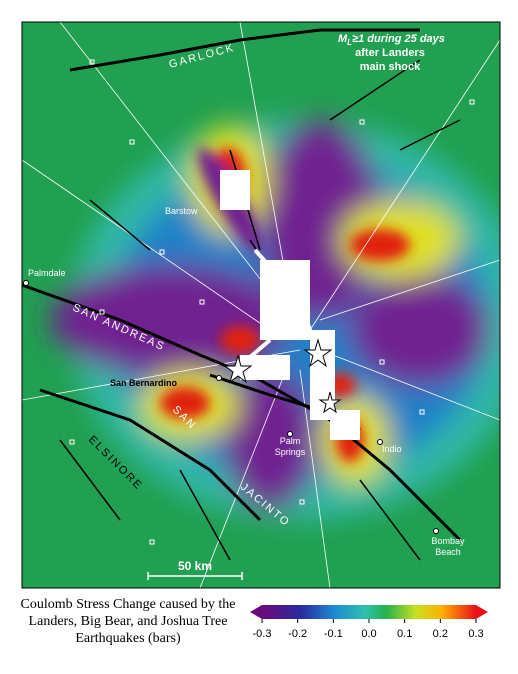 The height and width of the screenshot is (674, 518). Describe the element at coordinates (369, 622) in the screenshot. I see `colorbar: -0.3 -0.2 -0.1 0.0 0.1 0.2 0.3` at that location.